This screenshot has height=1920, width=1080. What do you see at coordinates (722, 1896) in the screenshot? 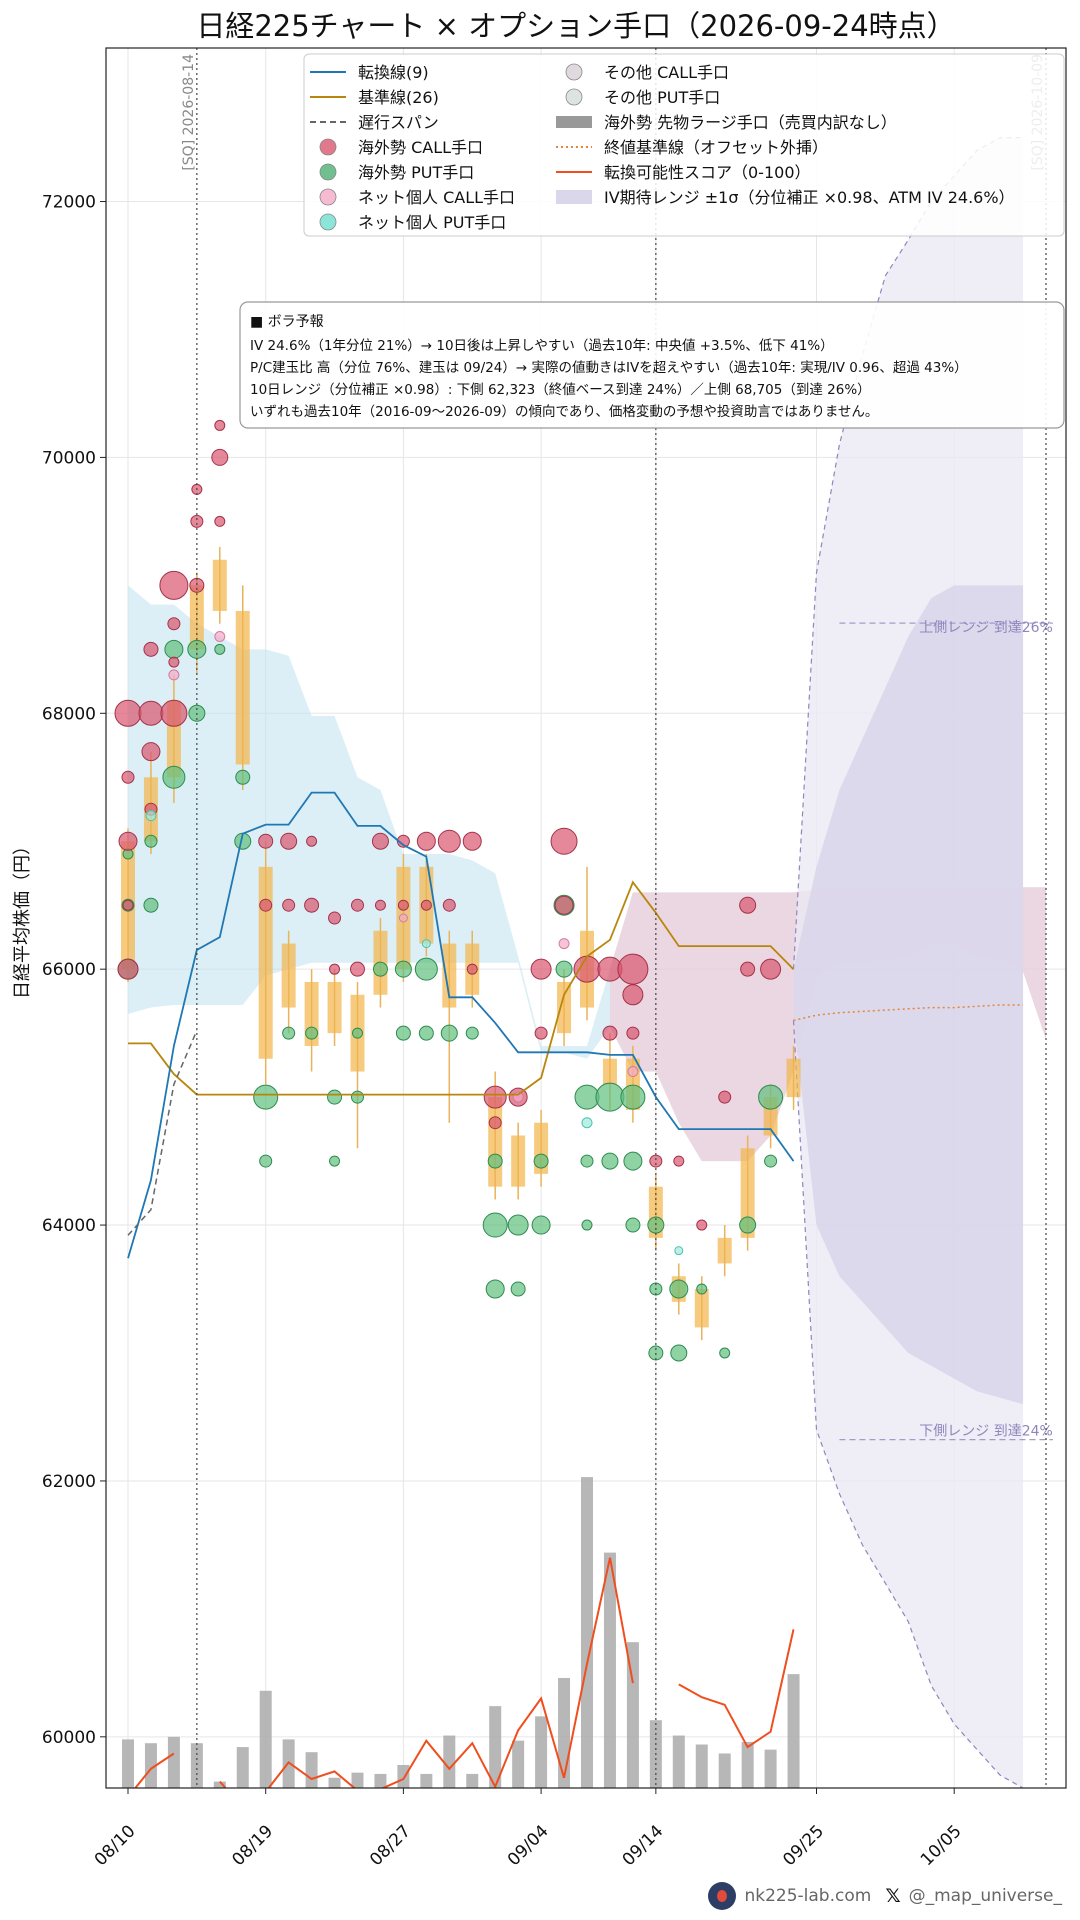
I see `site-logo-icon` at bounding box center [722, 1896].